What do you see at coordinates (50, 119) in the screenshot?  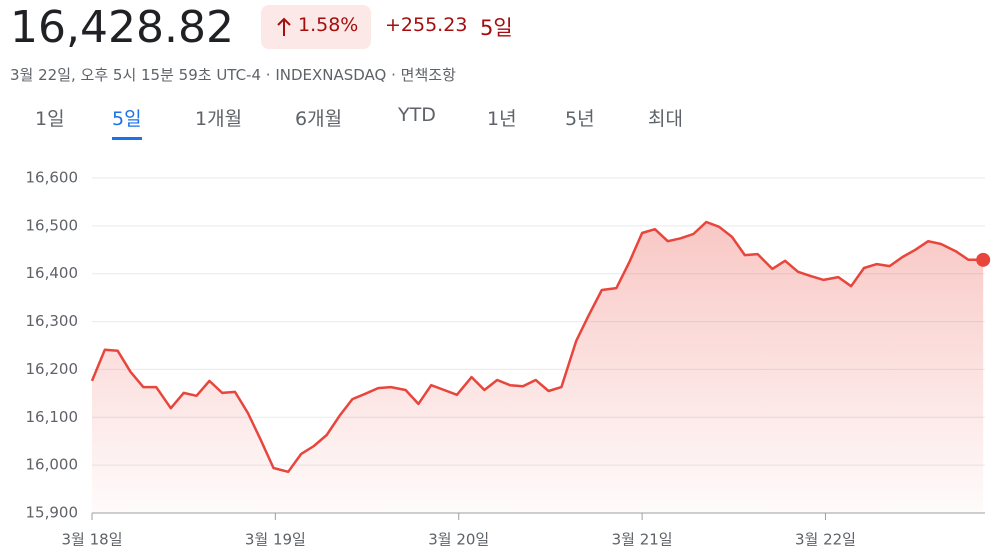 I see `tab: 1일` at bounding box center [50, 119].